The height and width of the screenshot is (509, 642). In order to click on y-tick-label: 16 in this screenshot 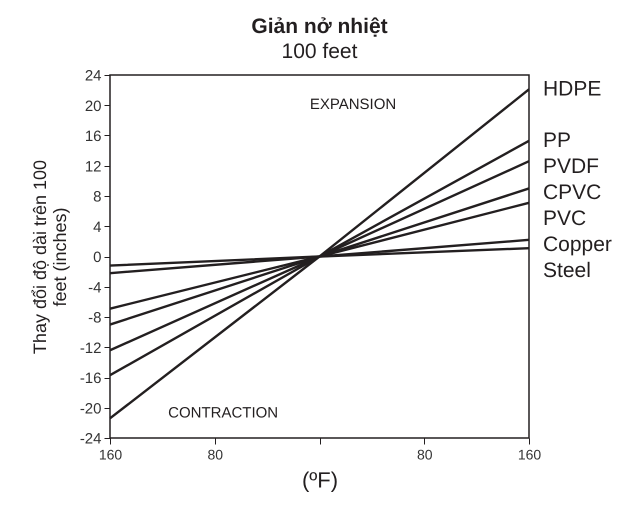, I will do `click(93, 136)`.